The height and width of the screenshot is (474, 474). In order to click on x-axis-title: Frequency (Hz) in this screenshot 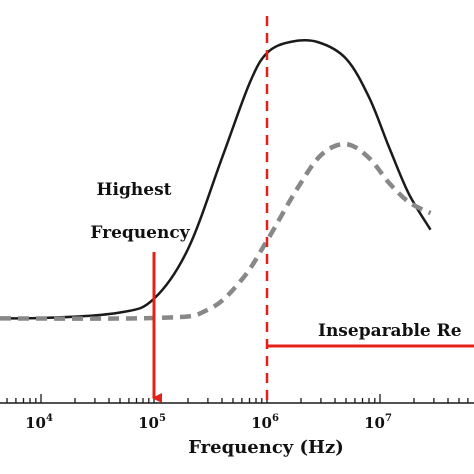, I will do `click(266, 447)`.